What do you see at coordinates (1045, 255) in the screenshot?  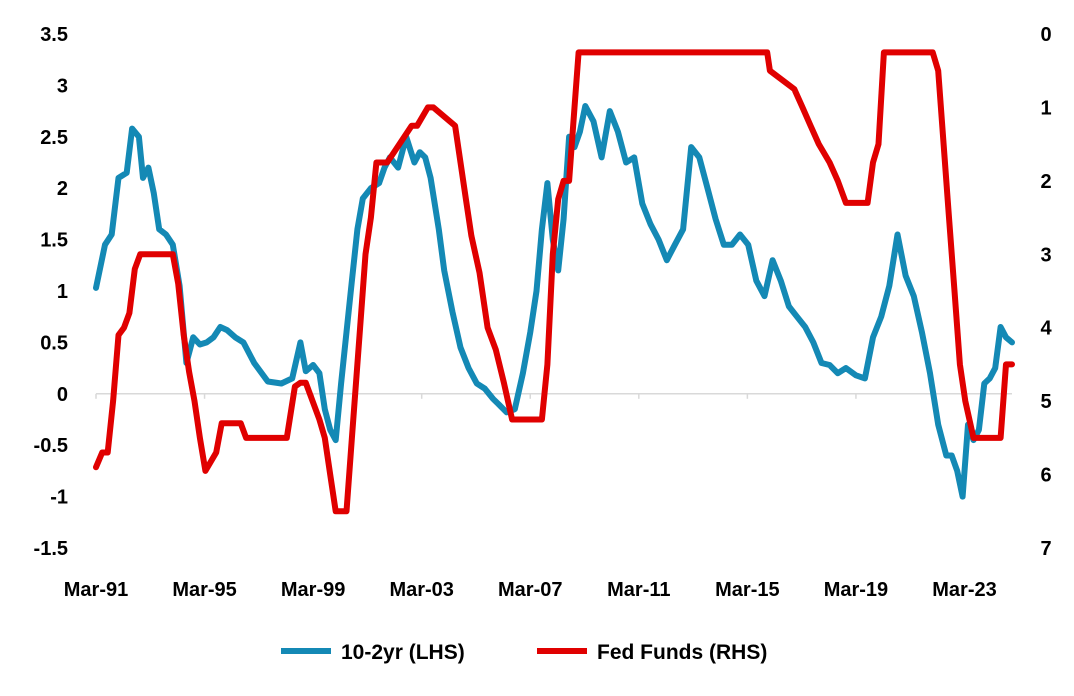 I see `right-axis-tick-label: 3` at bounding box center [1045, 255].